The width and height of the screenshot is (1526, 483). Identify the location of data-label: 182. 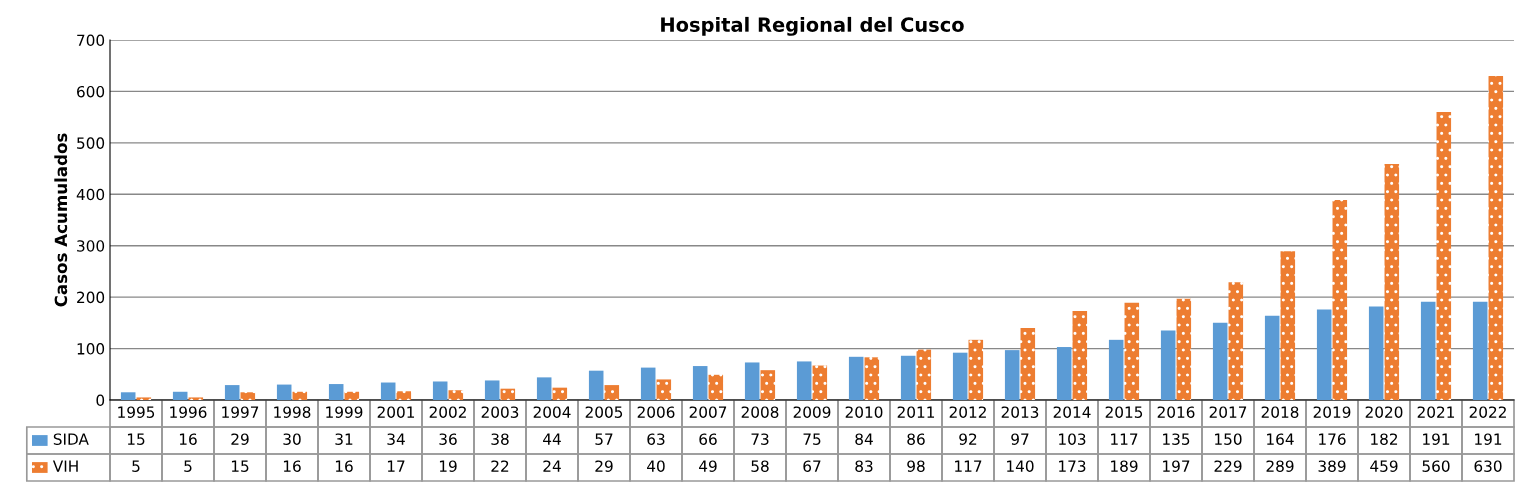
(1384, 439).